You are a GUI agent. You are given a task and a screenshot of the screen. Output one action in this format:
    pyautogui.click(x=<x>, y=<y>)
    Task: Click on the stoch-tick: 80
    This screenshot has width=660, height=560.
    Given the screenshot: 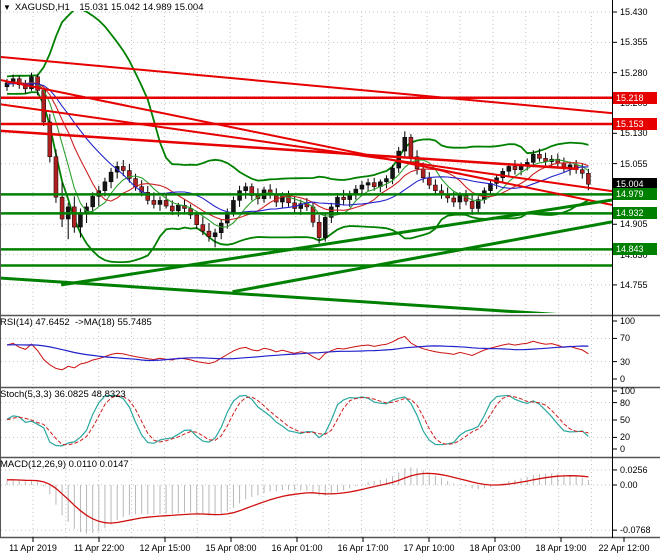 What is the action you would take?
    pyautogui.click(x=625, y=402)
    